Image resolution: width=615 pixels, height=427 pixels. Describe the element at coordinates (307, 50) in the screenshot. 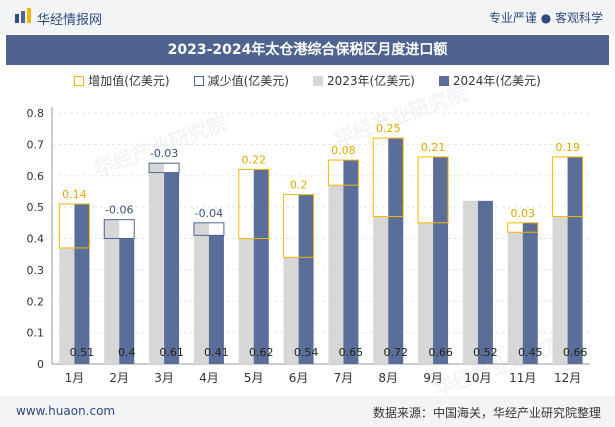

I see `chart-title: 2023-2024年太仓港综合保税区月度进口额` at that location.